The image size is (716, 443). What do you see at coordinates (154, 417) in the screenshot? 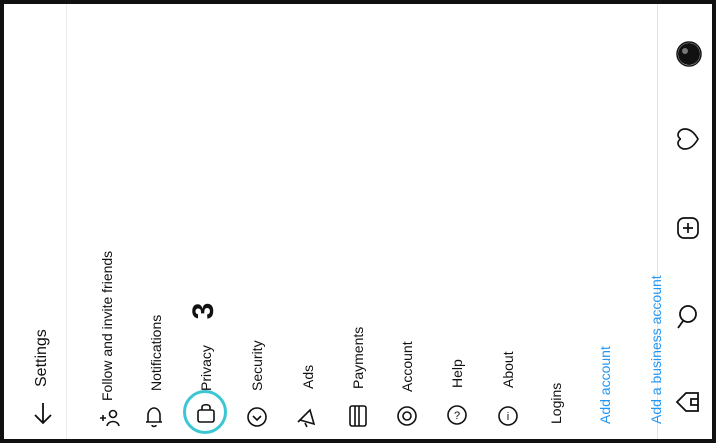
I see `bell-icon` at bounding box center [154, 417].